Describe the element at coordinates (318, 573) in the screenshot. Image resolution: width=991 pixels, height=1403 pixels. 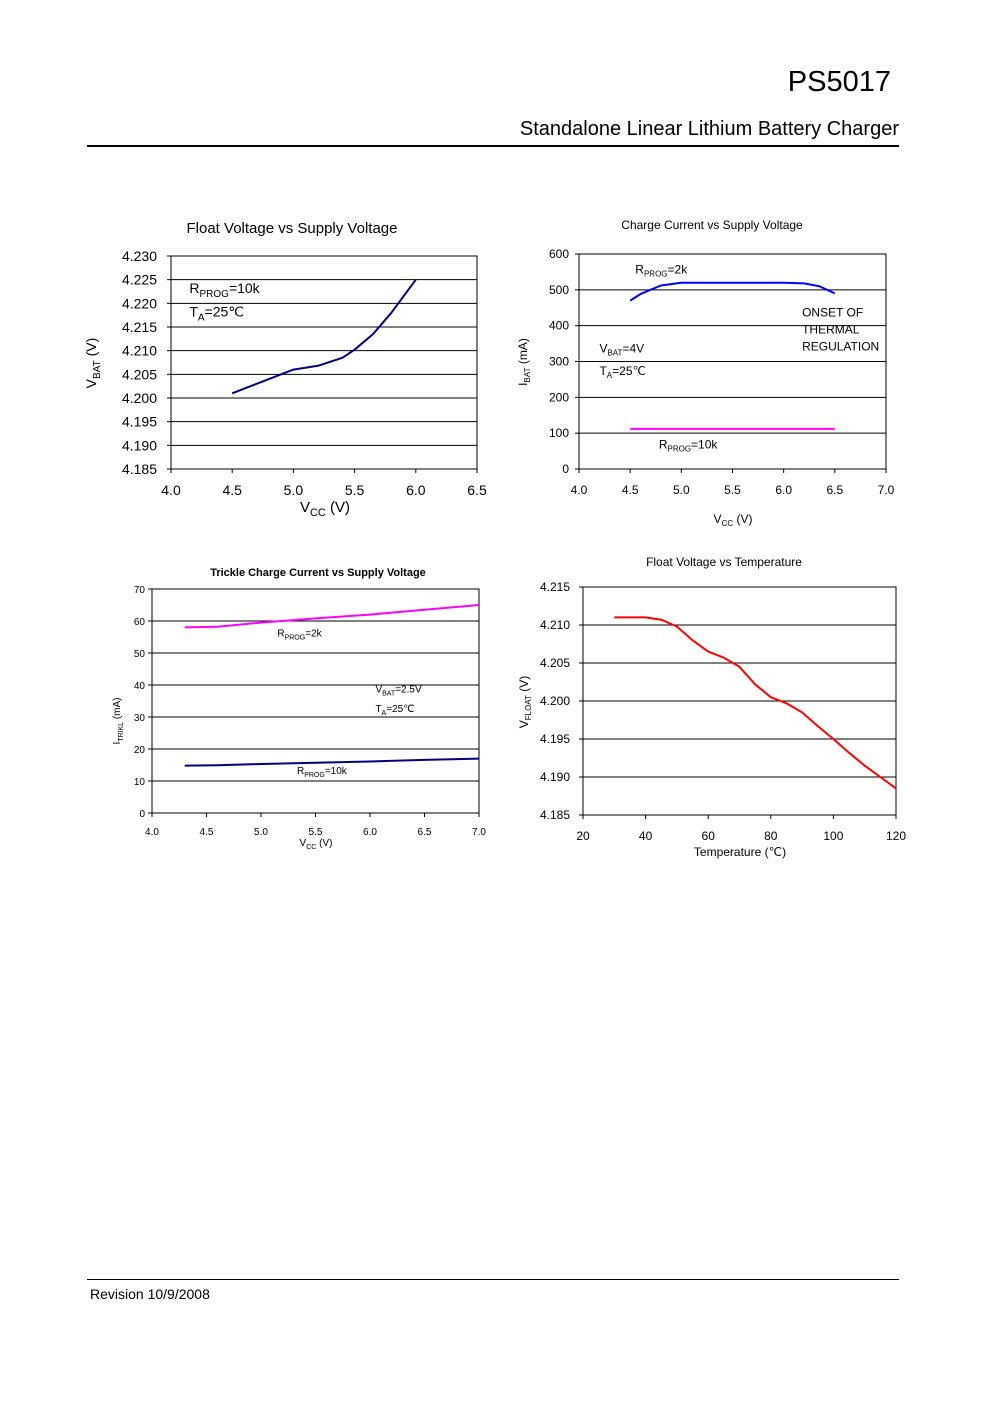
I see `chart-title: Trickle Charge Current vs Supply Voltage` at that location.